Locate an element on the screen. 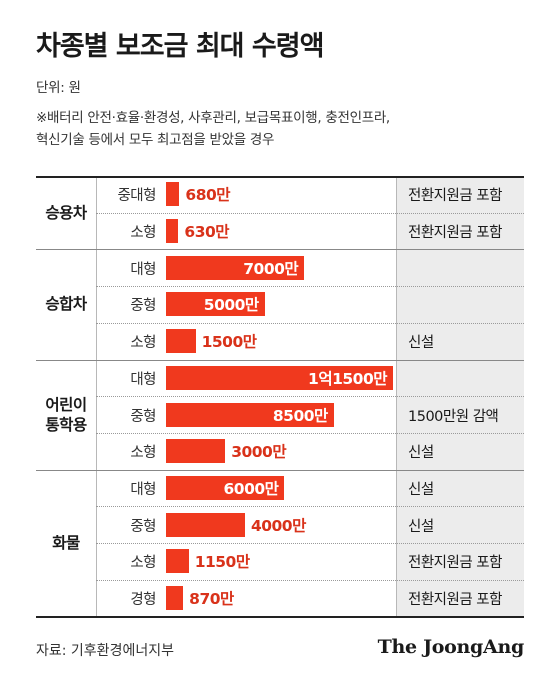 The height and width of the screenshot is (686, 560). size-label: 중대형 is located at coordinates (136, 196).